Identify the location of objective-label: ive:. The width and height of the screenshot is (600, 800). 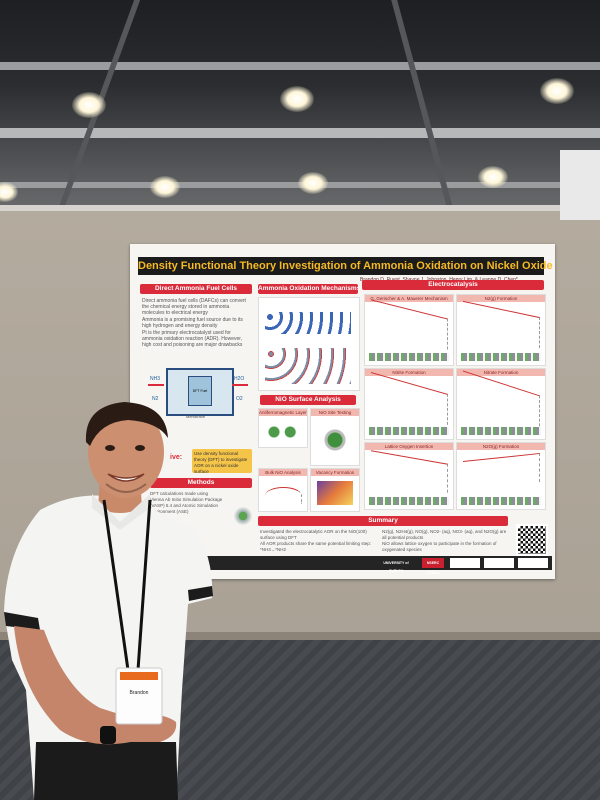
(176, 457).